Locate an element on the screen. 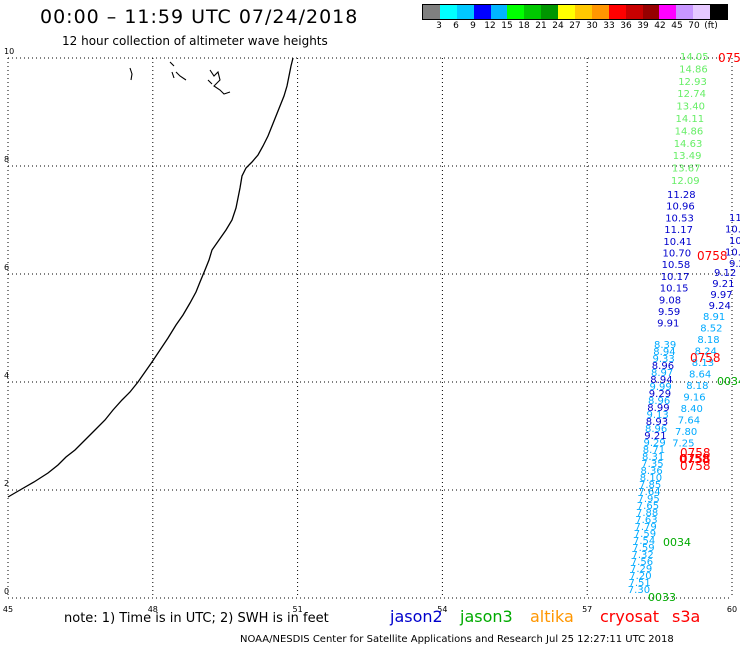 Image resolution: width=740 pixels, height=650 pixels. color-scale-label: 39 is located at coordinates (643, 26).